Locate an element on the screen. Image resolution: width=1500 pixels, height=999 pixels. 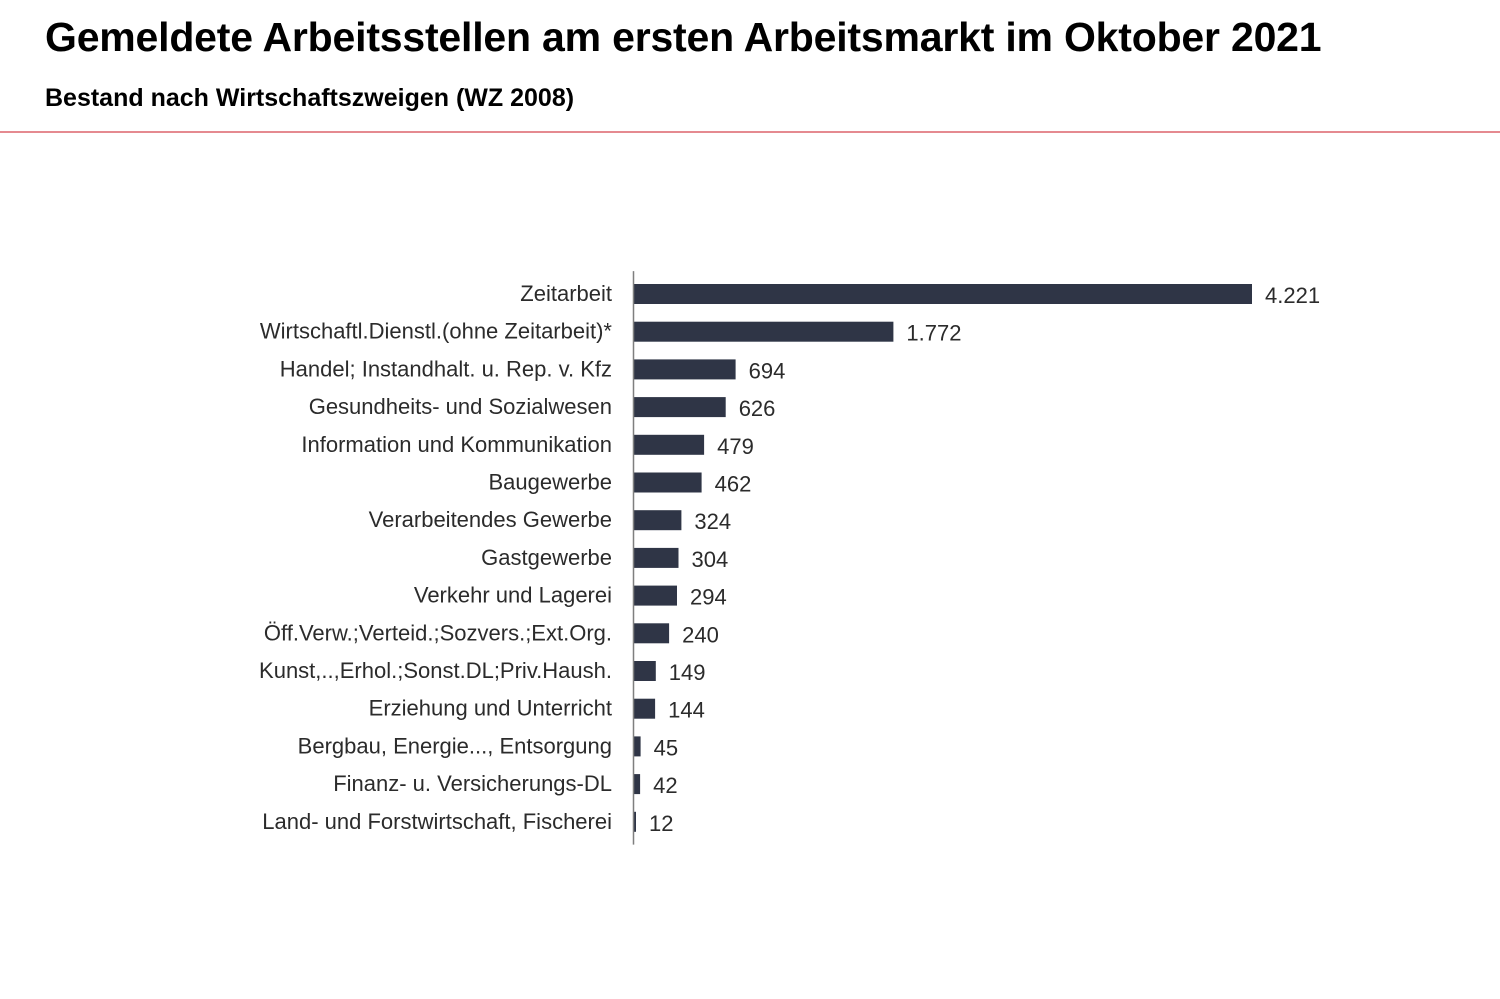
header-divider is located at coordinates (750, 132).